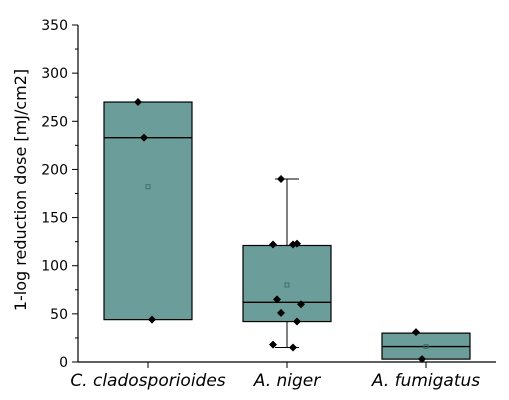 The image size is (509, 400). What do you see at coordinates (59, 315) in the screenshot?
I see `y-tick-label: 50` at bounding box center [59, 315].